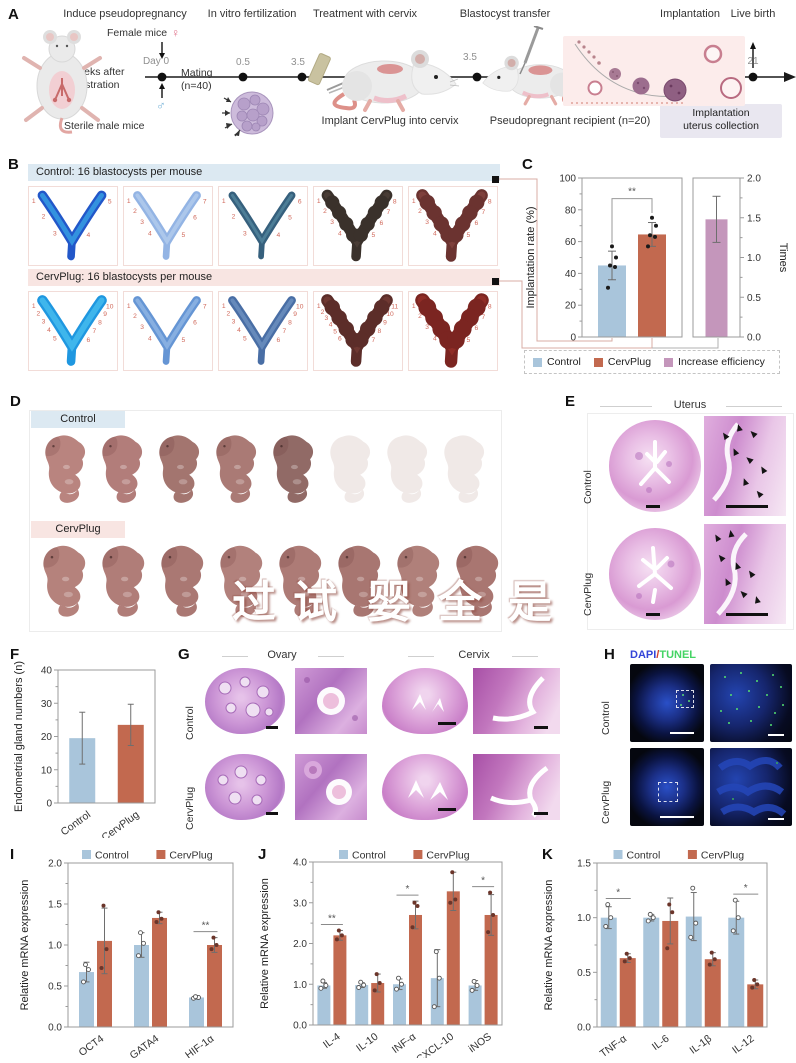 Image resolution: width=796 pixels, height=1063 pixels. Describe the element at coordinates (532, 80) in the screenshot. I see `recipient-mouse-illustration` at that location.